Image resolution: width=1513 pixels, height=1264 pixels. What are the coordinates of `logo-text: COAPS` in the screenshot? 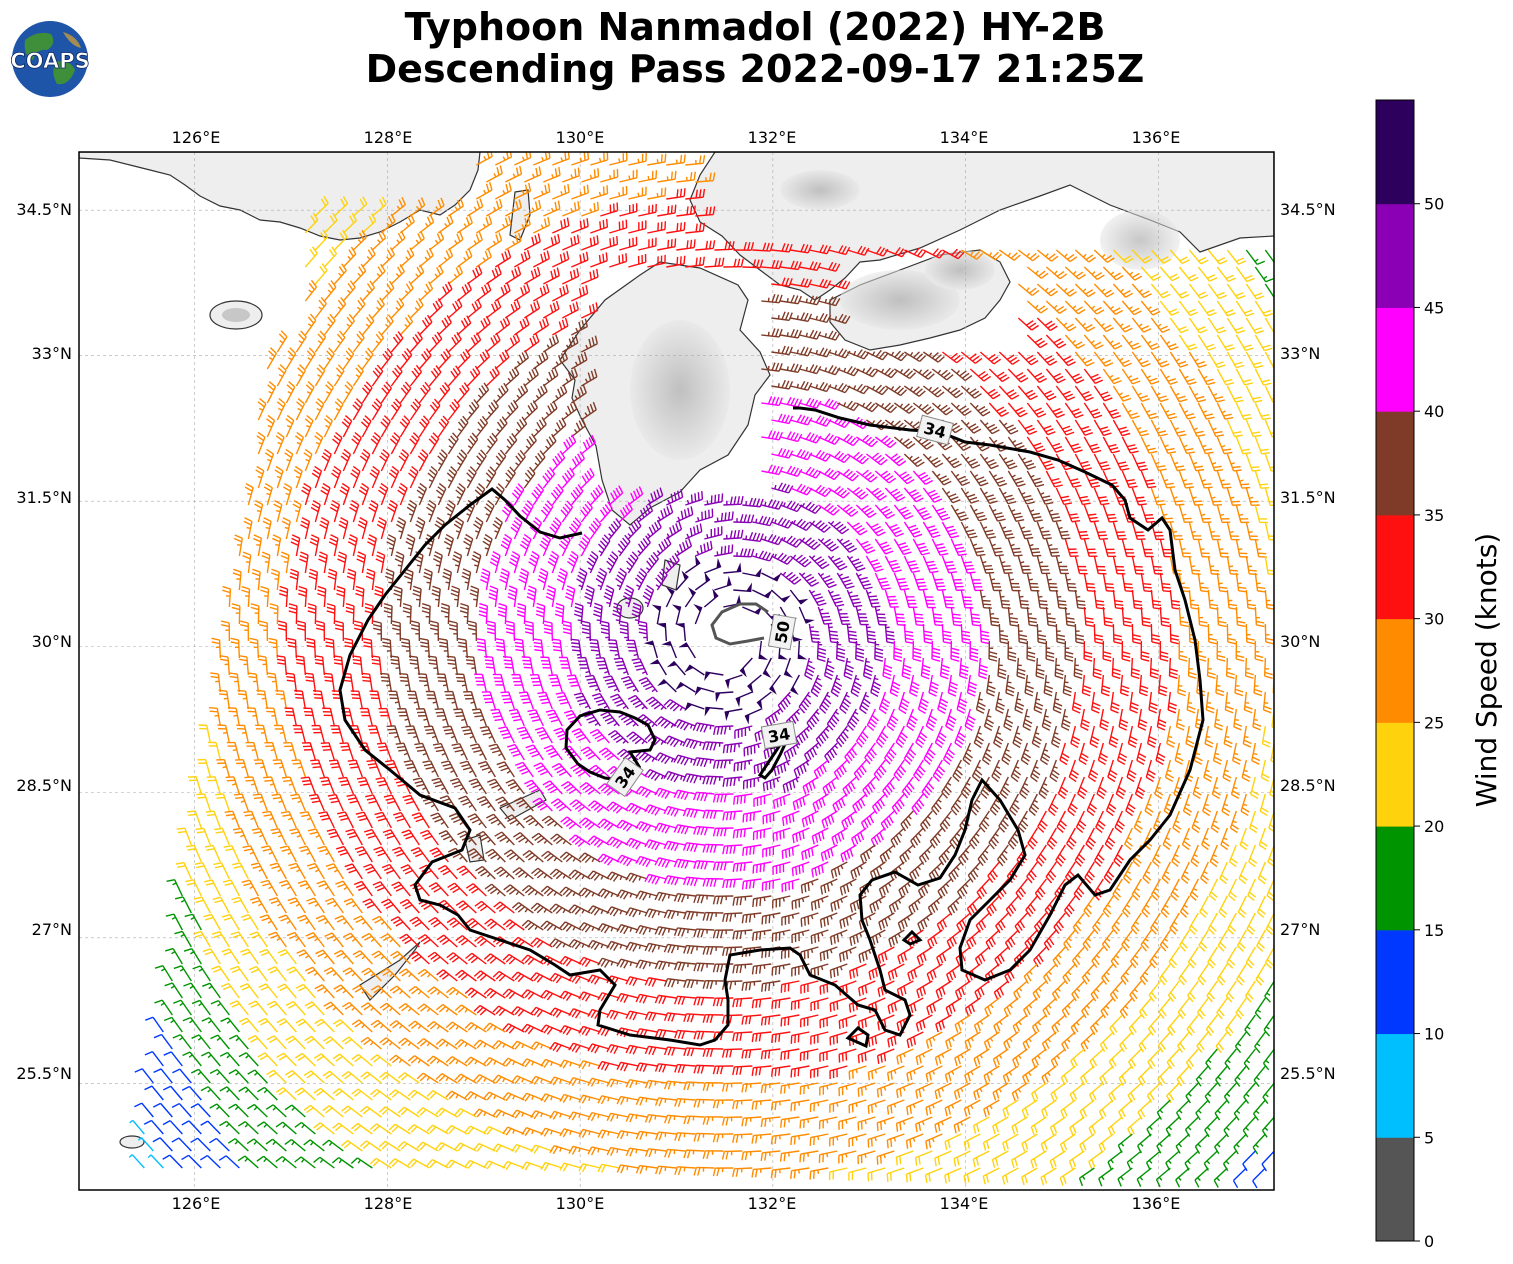 It's located at (50, 61).